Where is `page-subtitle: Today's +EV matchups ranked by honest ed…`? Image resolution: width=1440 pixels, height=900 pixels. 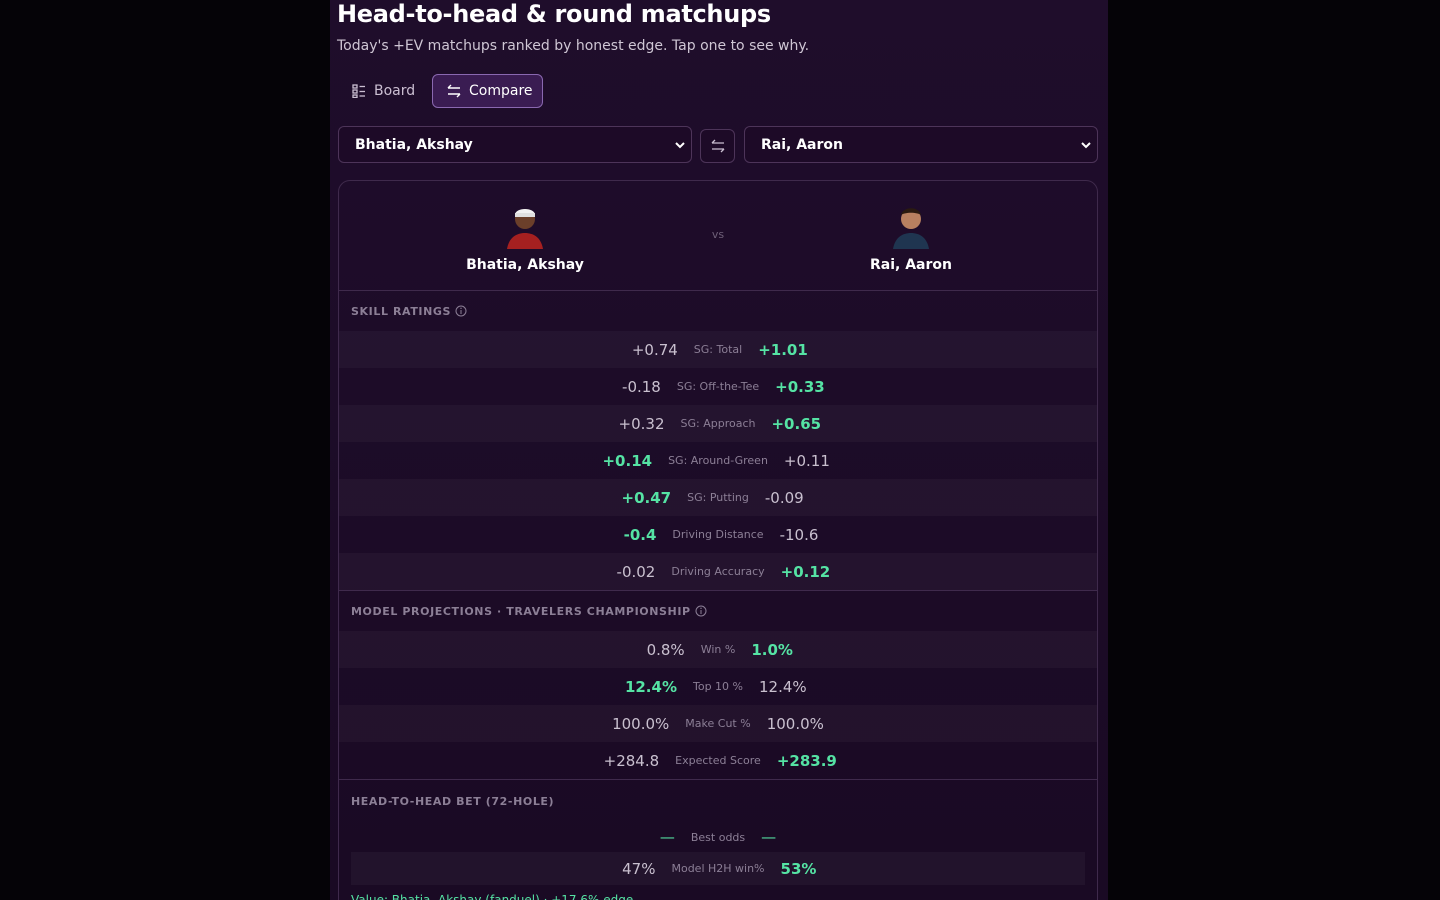
page-subtitle: Today's +EV matchups ranked by honest ed… is located at coordinates (573, 46).